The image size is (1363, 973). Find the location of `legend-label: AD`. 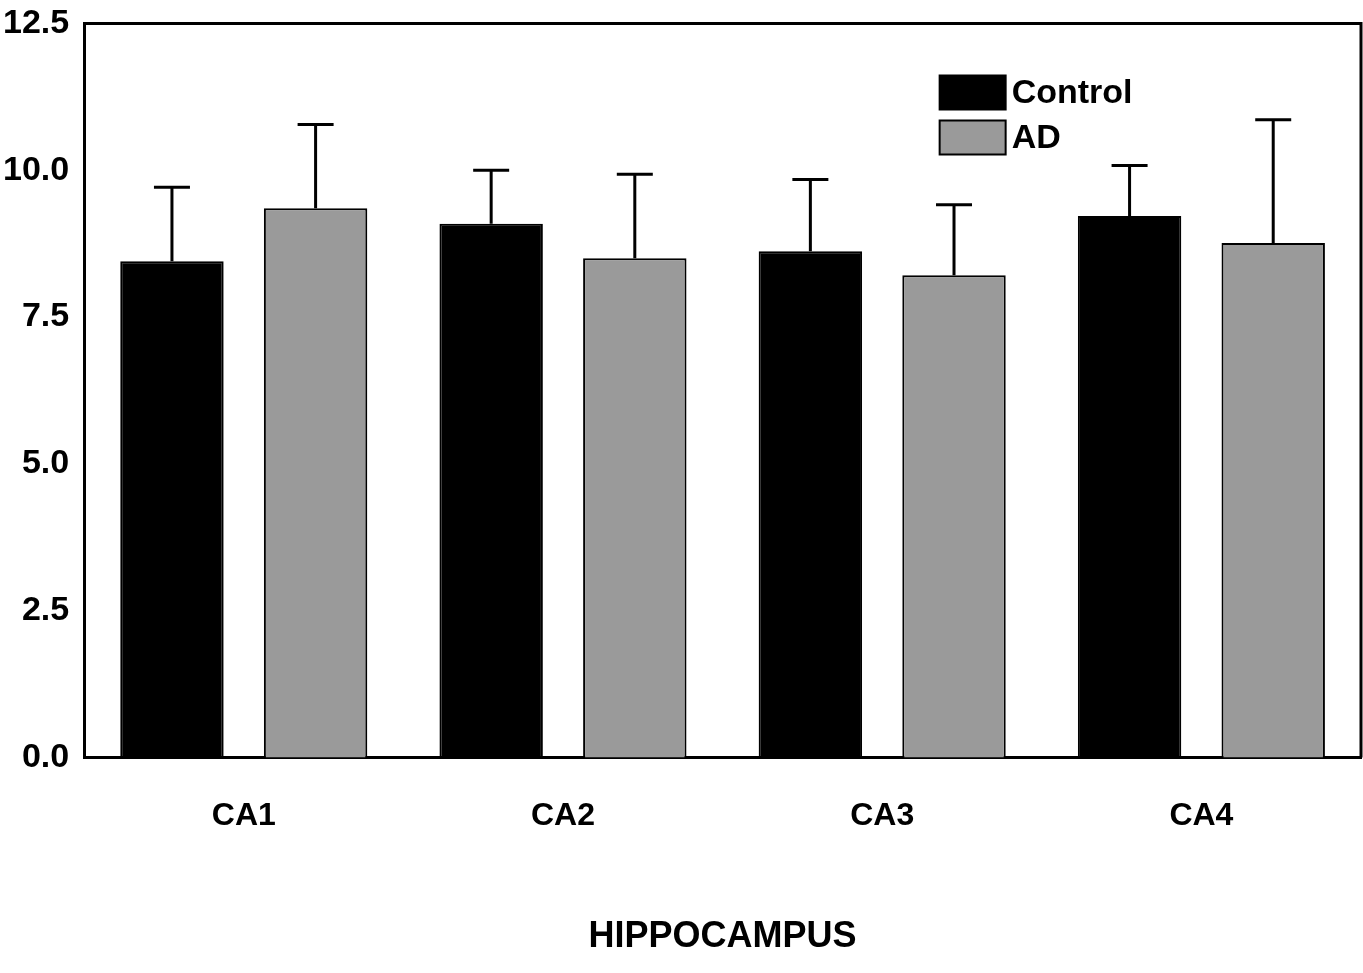

legend-label: AD is located at coordinates (1036, 135).